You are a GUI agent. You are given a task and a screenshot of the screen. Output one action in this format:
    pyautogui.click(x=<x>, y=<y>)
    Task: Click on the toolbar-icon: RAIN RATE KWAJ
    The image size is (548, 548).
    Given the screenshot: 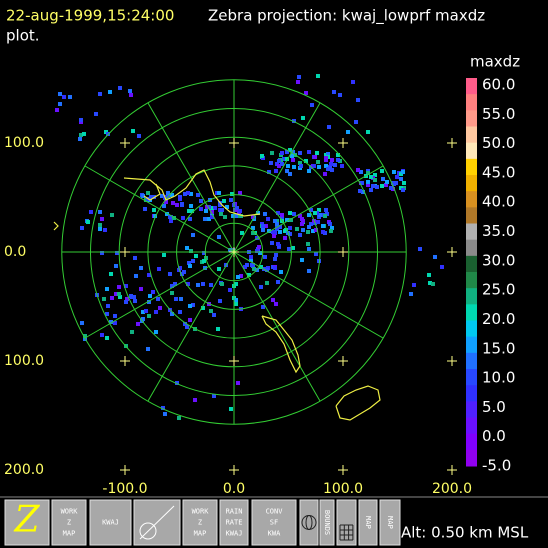 What is the action you would take?
    pyautogui.click(x=234, y=522)
    